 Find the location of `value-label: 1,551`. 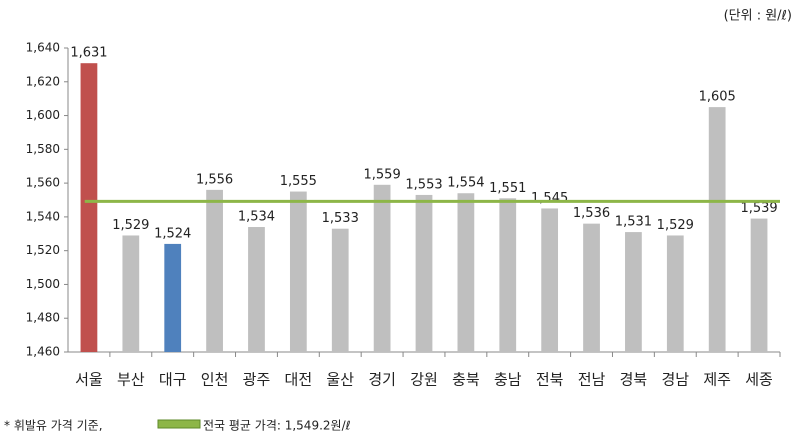

value-label: 1,551 is located at coordinates (507, 188).